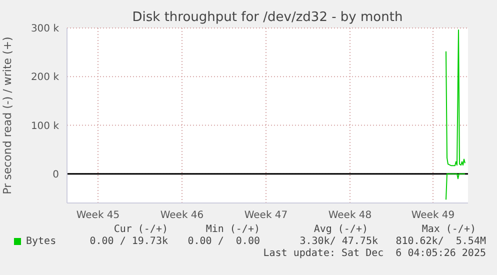 Image resolution: width=497 pixels, height=275 pixels. What do you see at coordinates (98, 216) in the screenshot?
I see `x-tick-label: Week 45` at bounding box center [98, 216].